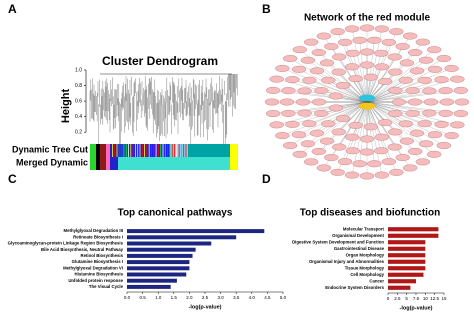  Describe the element at coordinates (367, 274) in the screenshot. I see `category-label: Cell Morphology` at that location.